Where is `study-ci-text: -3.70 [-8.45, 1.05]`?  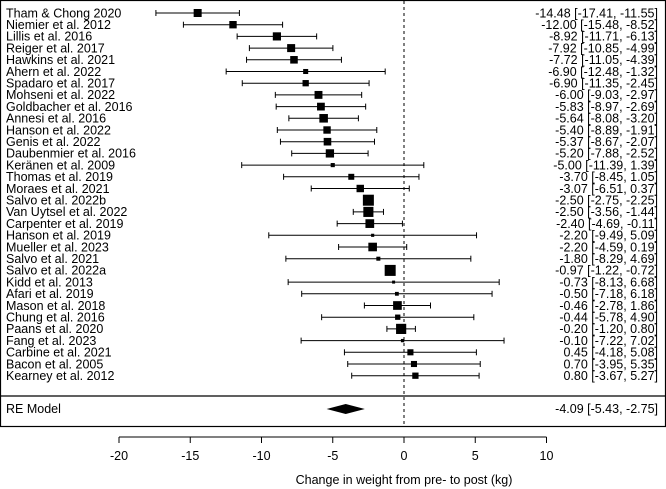 study-ci-text: -3.70 [-8.45, 1.05] is located at coordinates (608, 177).